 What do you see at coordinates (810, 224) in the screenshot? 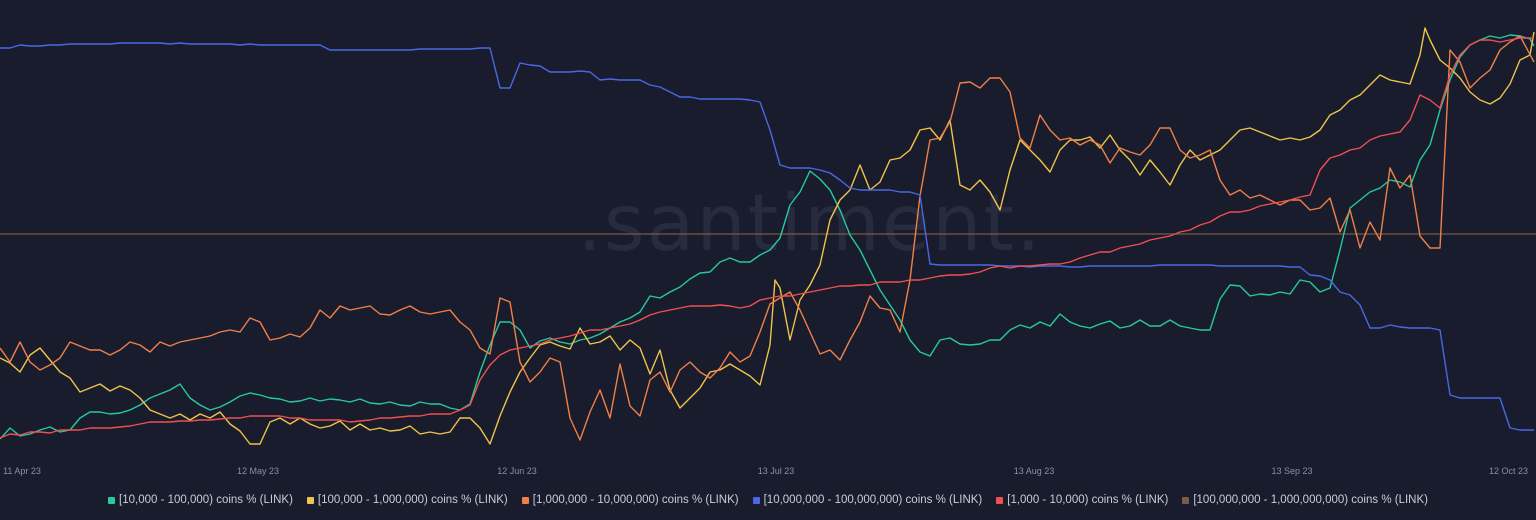
I see `watermark: .santiment.` at bounding box center [810, 224].